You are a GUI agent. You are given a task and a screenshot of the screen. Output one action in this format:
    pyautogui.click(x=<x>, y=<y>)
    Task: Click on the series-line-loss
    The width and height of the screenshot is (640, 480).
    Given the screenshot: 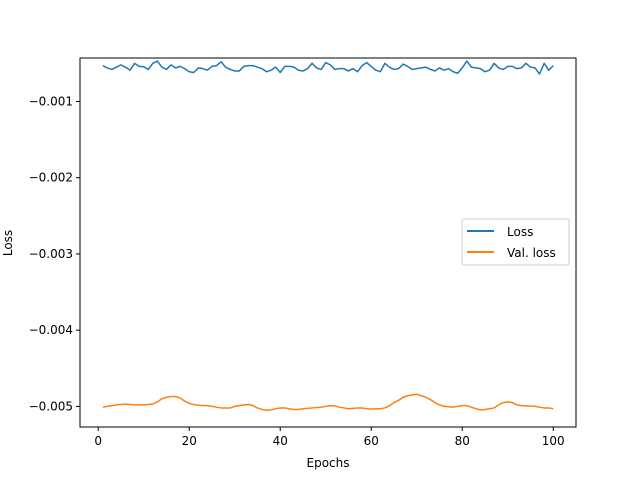 What is the action you would take?
    pyautogui.click(x=328, y=67)
    